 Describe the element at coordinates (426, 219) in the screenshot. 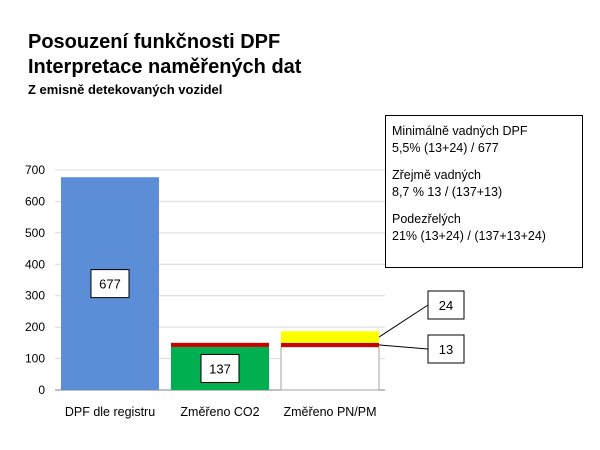

I see `note-line: Podezřelých` at that location.